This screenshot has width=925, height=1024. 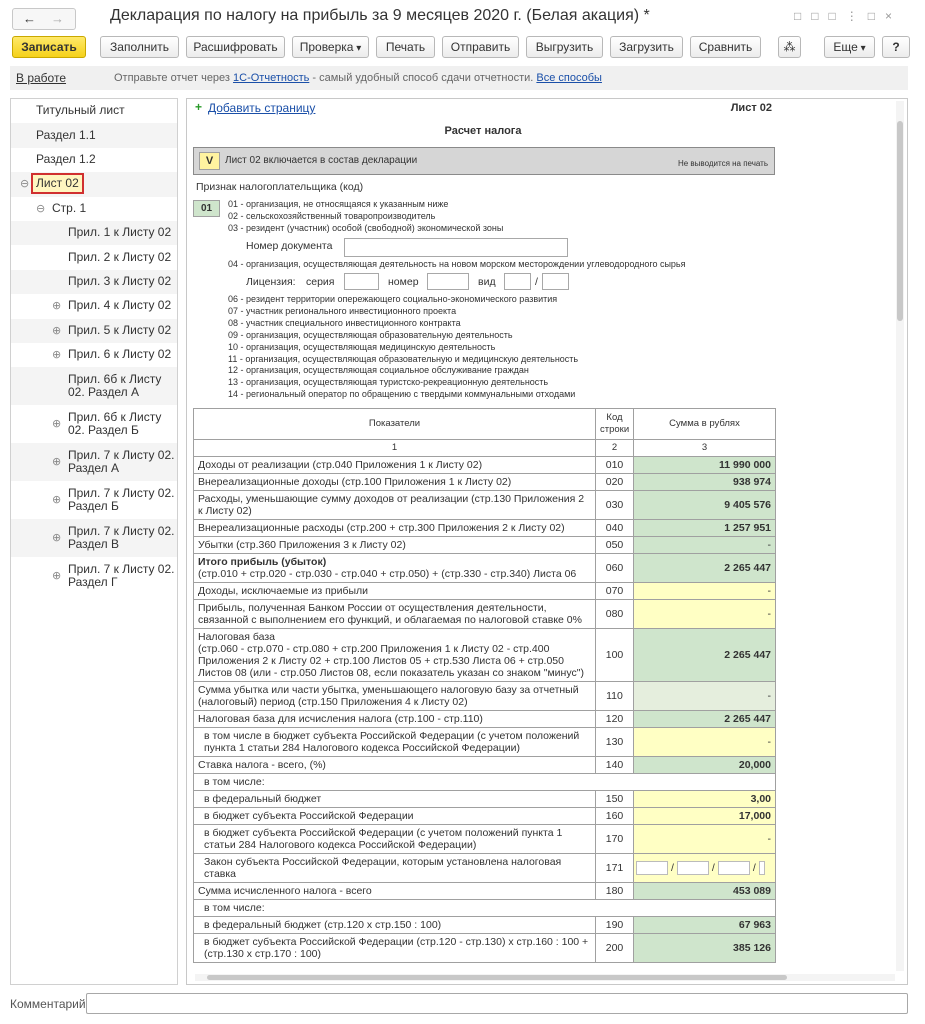 I want to click on tree-label: Прил. 7 к Листу 02. Раздел В, so click(x=121, y=538).